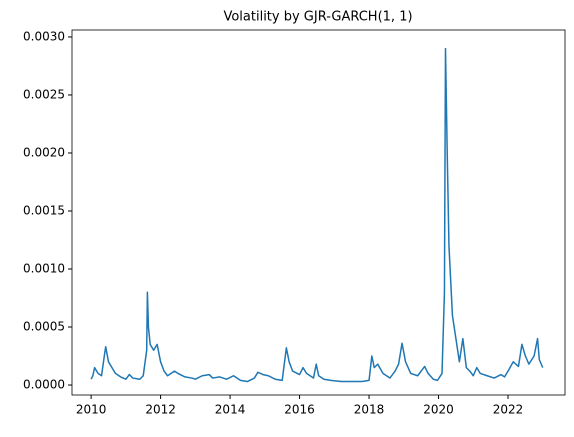 The height and width of the screenshot is (437, 574). I want to click on y-tick-label: 0.0030, so click(44, 36).